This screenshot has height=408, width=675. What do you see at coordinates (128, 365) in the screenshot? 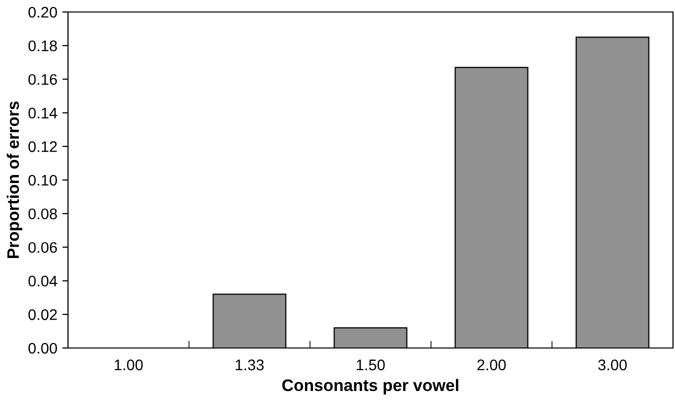
I see `x-tick-label: 1.00` at bounding box center [128, 365].